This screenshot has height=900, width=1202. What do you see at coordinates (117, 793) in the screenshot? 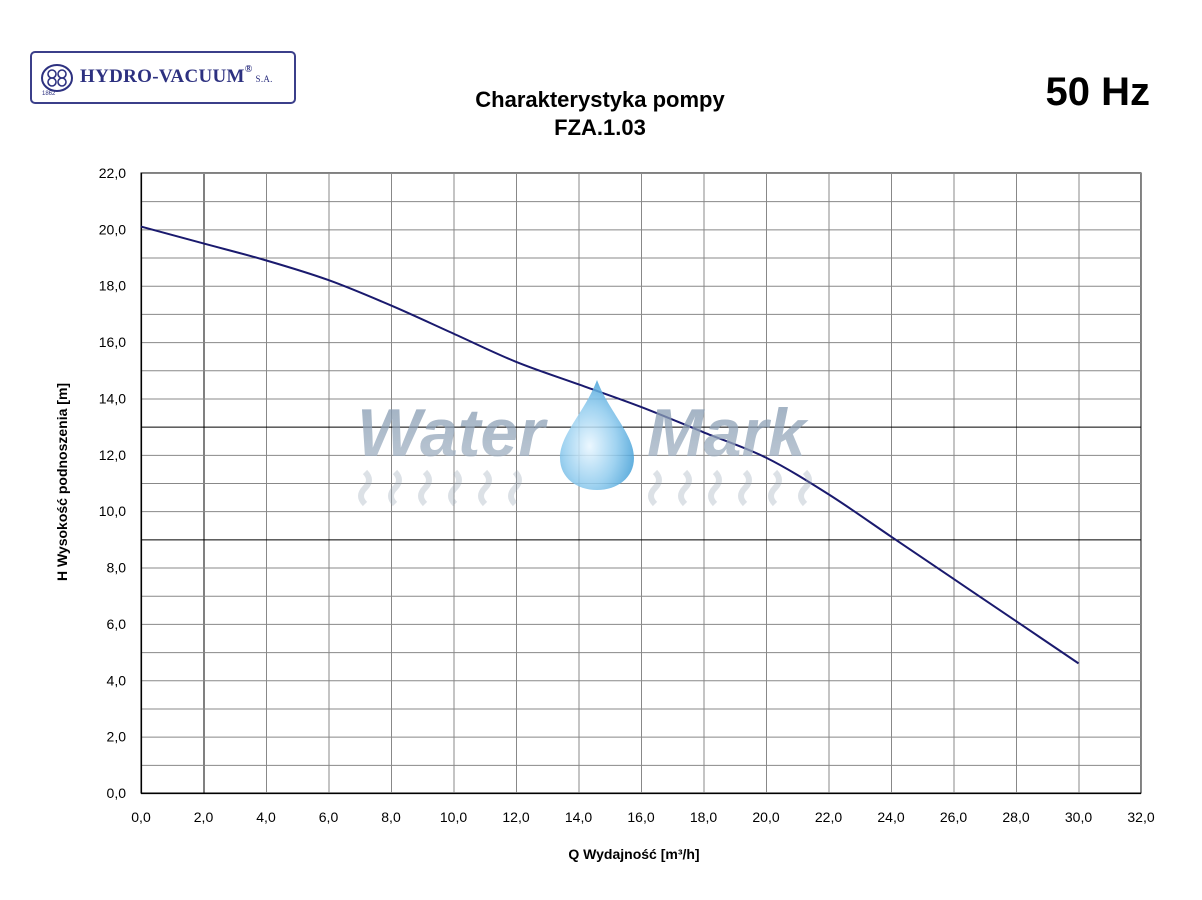
I see `y-tick-label: 0,0` at bounding box center [117, 793].